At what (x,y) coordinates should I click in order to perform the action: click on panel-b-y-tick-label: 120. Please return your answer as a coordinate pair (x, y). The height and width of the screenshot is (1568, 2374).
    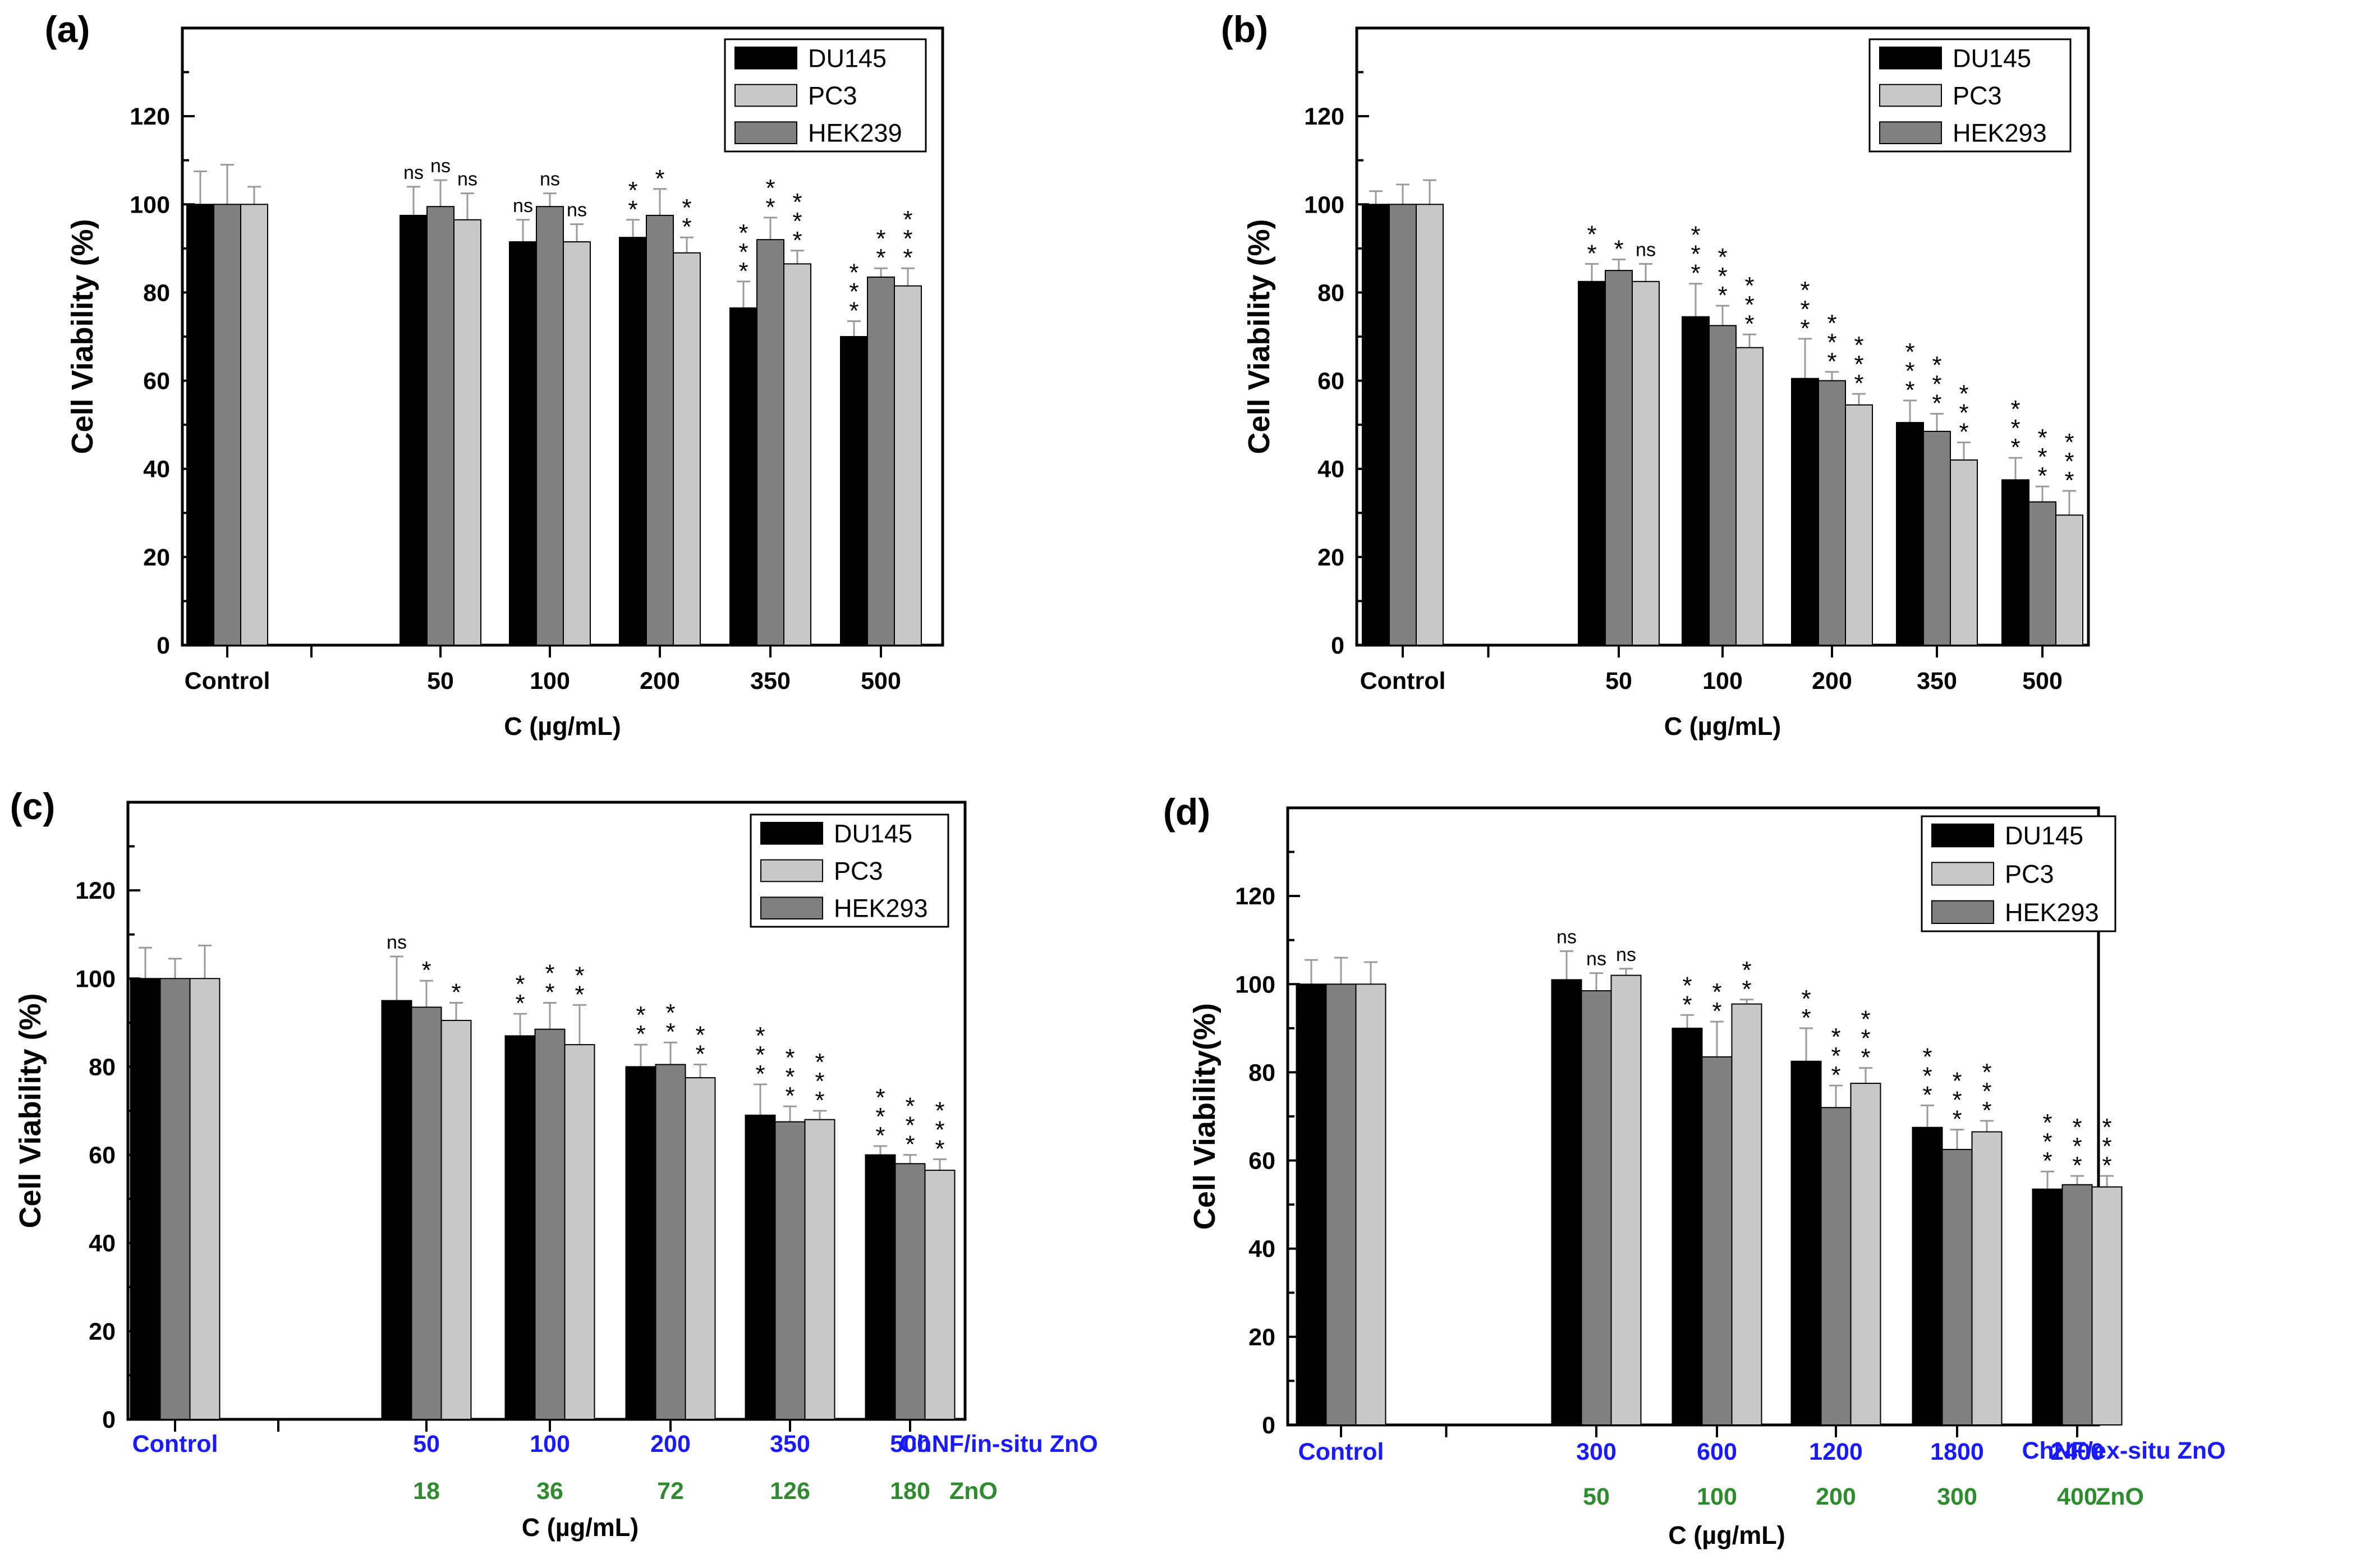
    Looking at the image, I should click on (1324, 116).